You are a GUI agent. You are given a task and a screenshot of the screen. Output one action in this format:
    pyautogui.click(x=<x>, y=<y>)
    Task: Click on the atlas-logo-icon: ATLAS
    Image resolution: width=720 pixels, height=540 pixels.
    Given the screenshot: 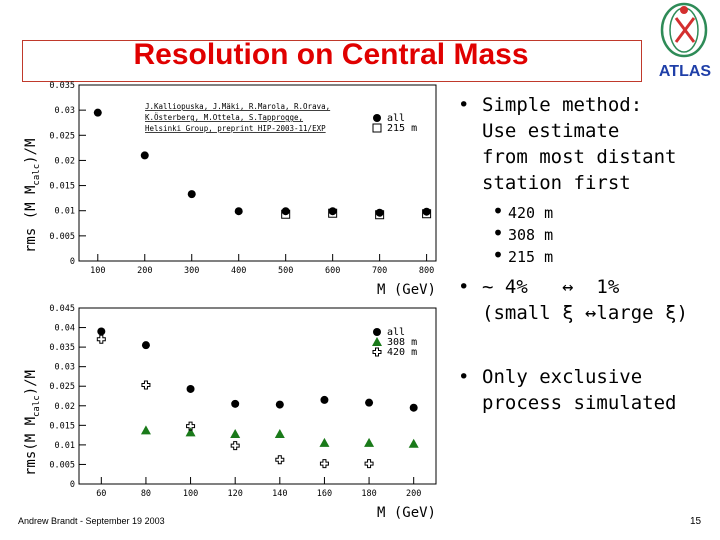 What is the action you would take?
    pyautogui.click(x=685, y=41)
    